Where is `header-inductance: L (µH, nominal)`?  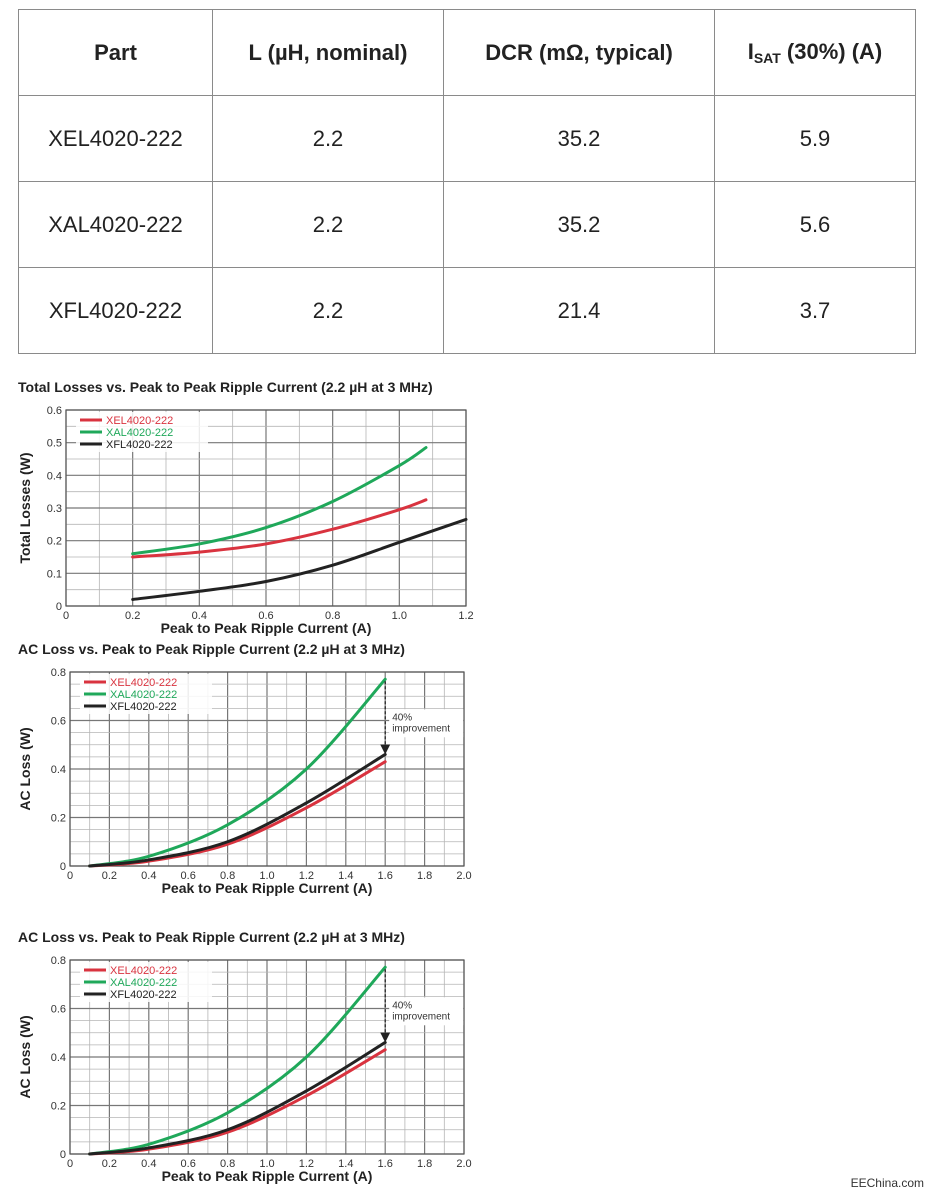
header-inductance: L (µH, nominal) is located at coordinates (328, 52).